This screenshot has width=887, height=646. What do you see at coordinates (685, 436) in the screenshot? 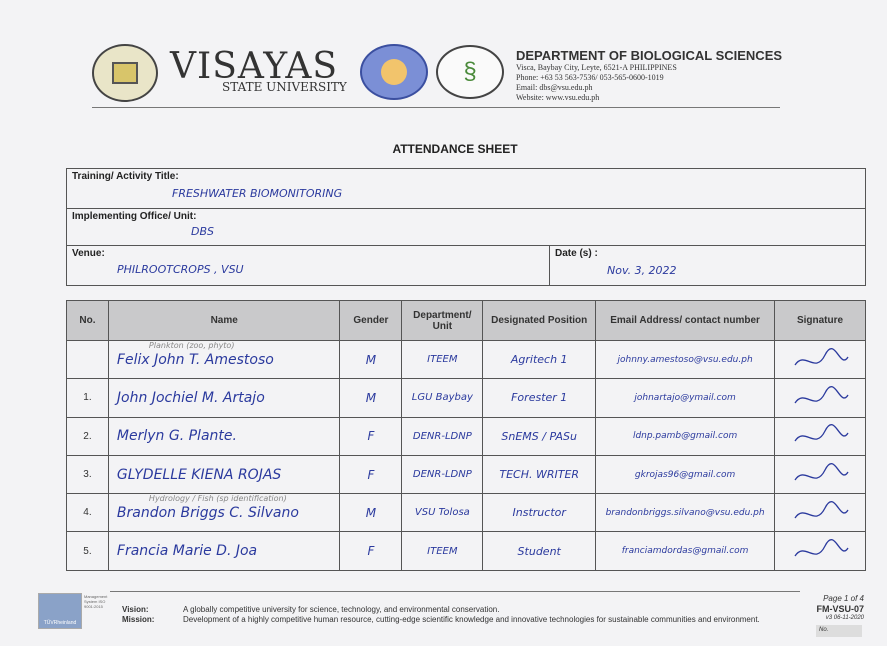
I see `attendee-email: ldnp.pamb@gmail.com` at bounding box center [685, 436].